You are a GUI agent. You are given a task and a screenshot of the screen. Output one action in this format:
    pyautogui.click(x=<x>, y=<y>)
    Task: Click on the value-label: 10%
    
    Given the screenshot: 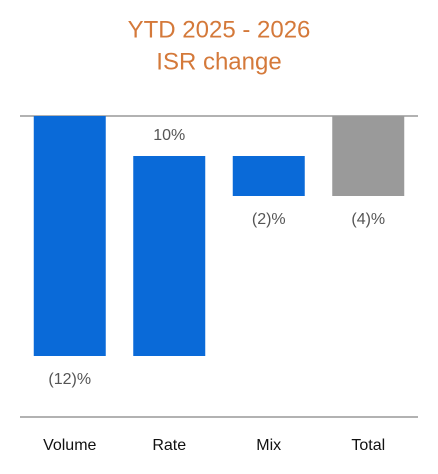 What is the action you would take?
    pyautogui.click(x=169, y=135)
    